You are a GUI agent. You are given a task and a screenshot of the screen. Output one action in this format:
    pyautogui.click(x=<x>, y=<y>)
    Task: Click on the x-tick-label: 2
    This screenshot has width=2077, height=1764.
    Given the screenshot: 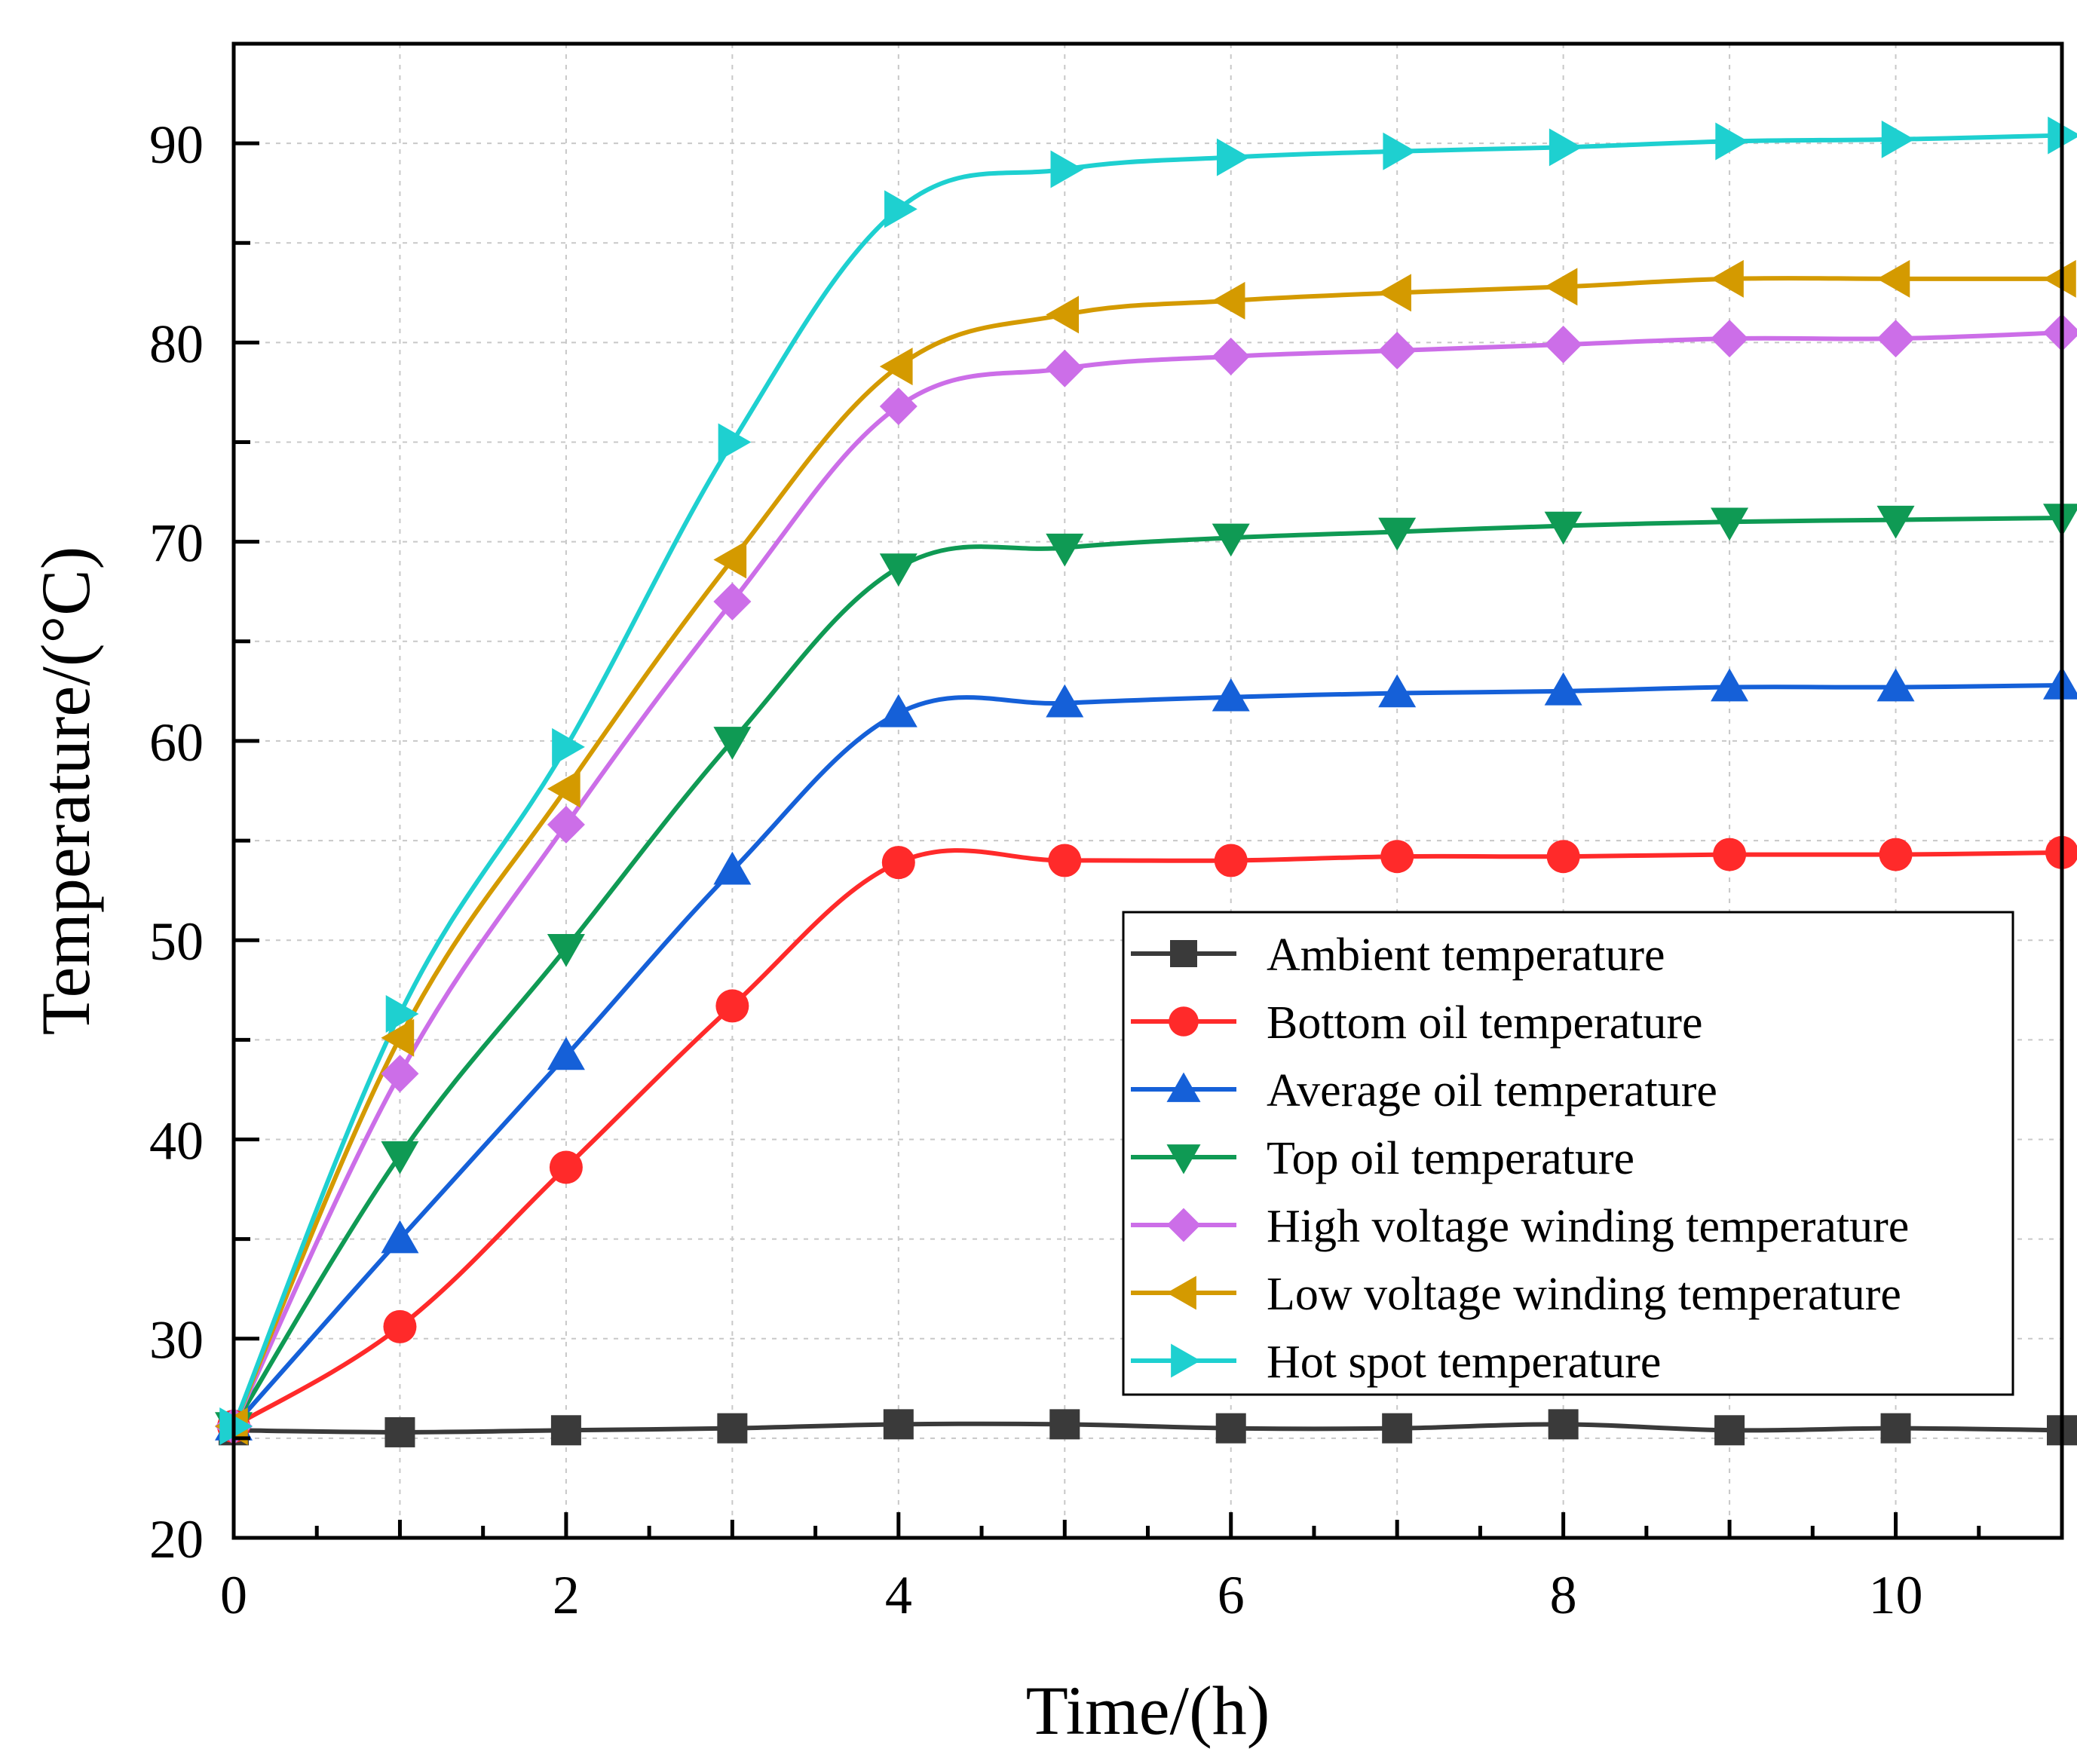 What is the action you would take?
    pyautogui.click(x=566, y=1595)
    